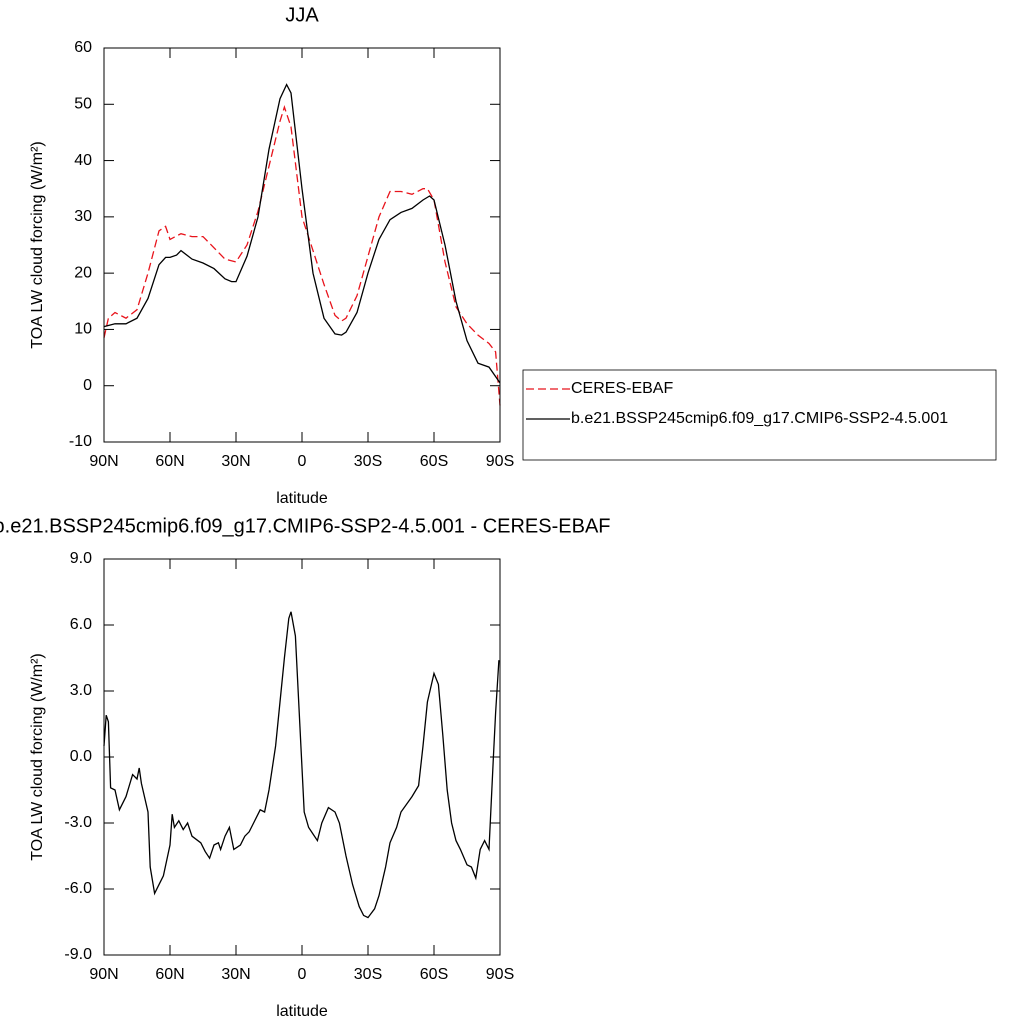  What do you see at coordinates (81, 558) in the screenshot?
I see `y-tick-label: 9.0` at bounding box center [81, 558].